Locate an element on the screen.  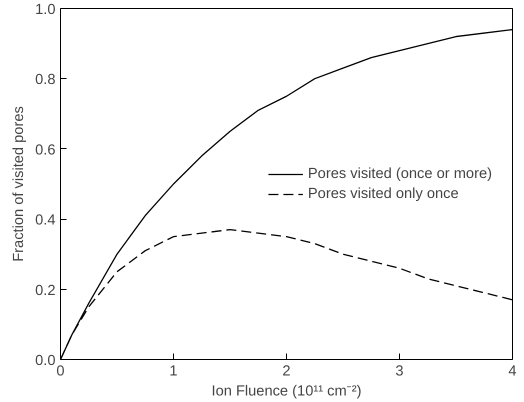
x-tick-label: 4 is located at coordinates (512, 372).